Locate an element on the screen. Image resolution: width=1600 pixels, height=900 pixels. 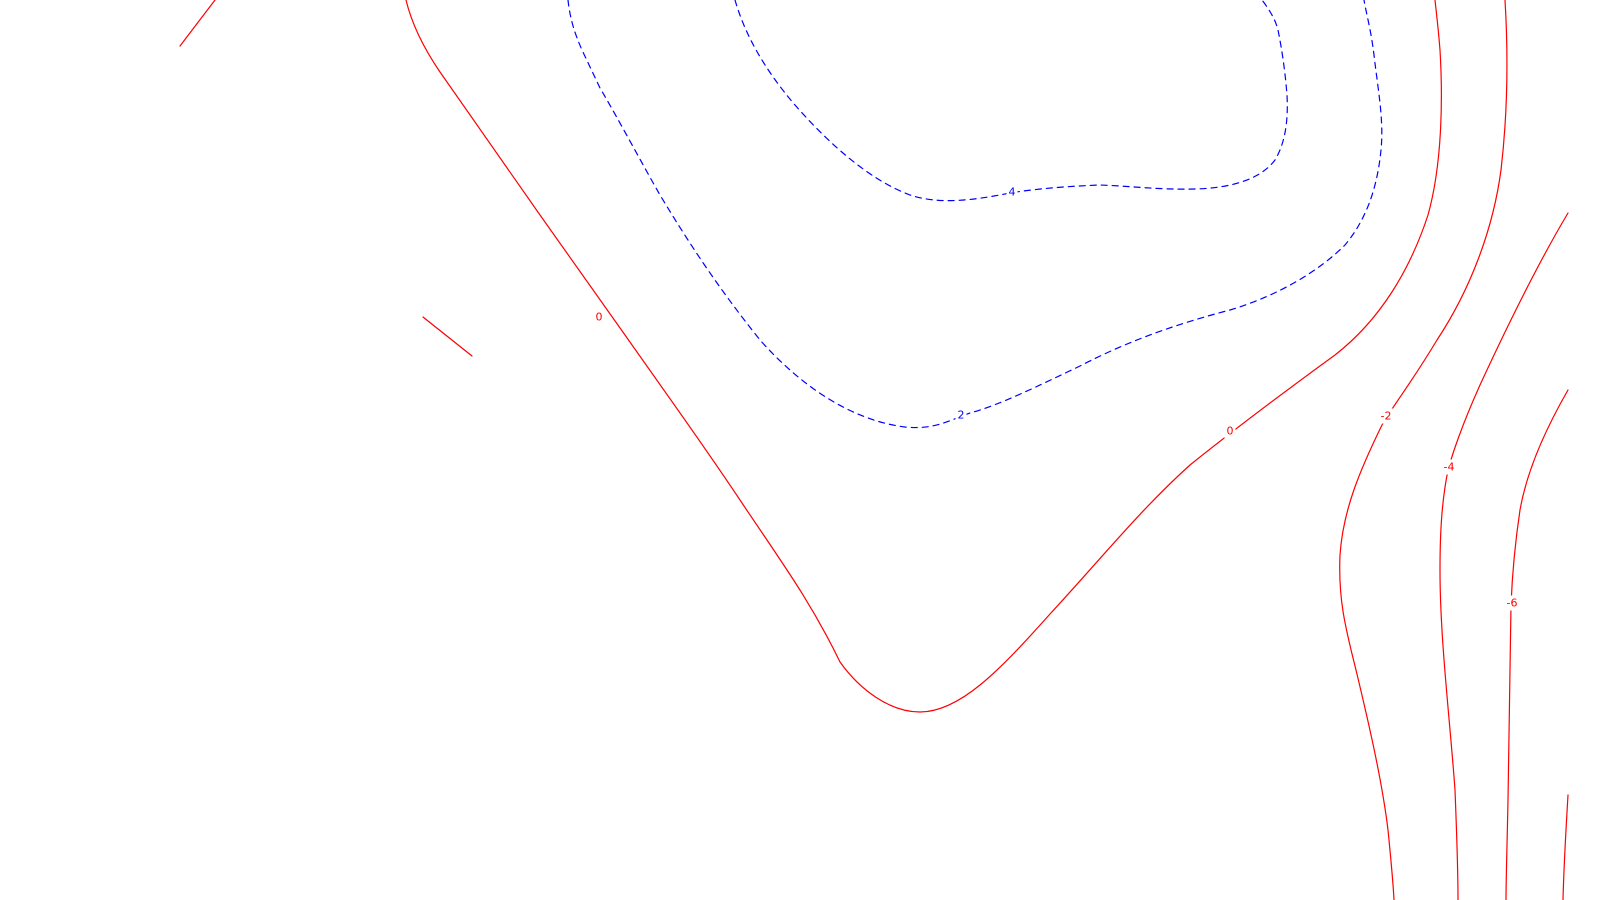
contour-line-level-neg2 is located at coordinates (1423, 450).